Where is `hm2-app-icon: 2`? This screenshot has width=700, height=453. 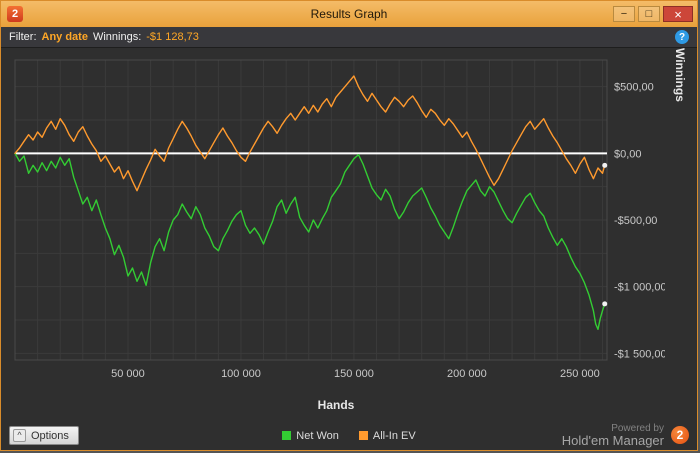 hm2-app-icon: 2 is located at coordinates (15, 14).